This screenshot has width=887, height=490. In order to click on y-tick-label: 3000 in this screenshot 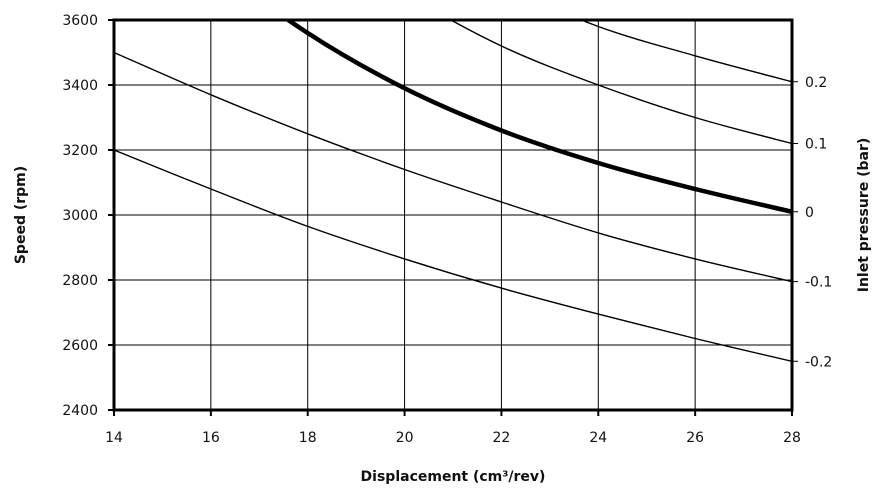, I will do `click(80, 216)`.